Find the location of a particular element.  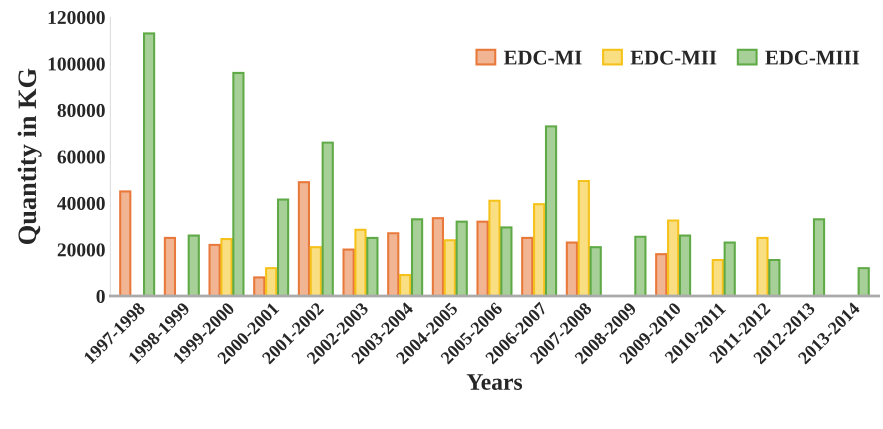

y-tick-label: 40000 is located at coordinates (81, 203).